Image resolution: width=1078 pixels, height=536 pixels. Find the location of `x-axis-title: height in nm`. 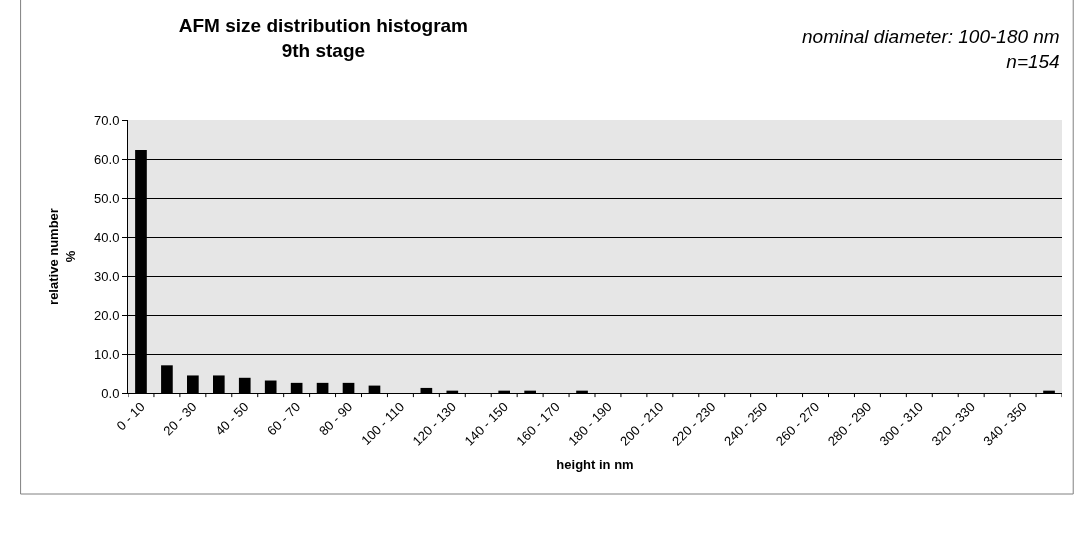

x-axis-title: height in nm is located at coordinates (595, 465).